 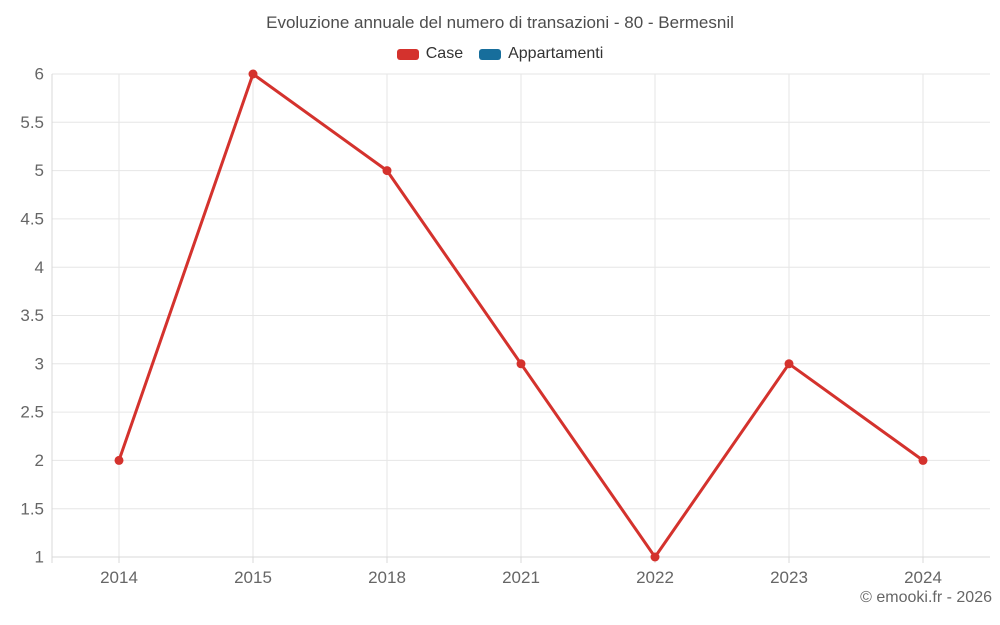 I want to click on y-axis-tick-label: 1, so click(x=39, y=557).